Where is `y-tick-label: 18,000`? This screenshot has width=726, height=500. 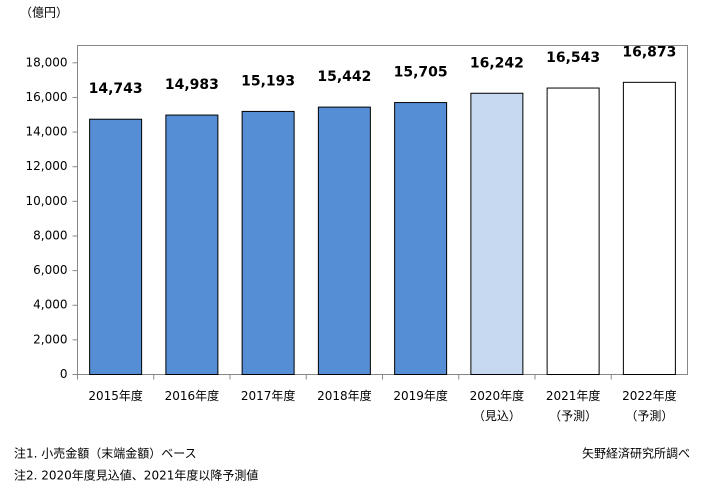
y-tick-label: 18,000 is located at coordinates (47, 62).